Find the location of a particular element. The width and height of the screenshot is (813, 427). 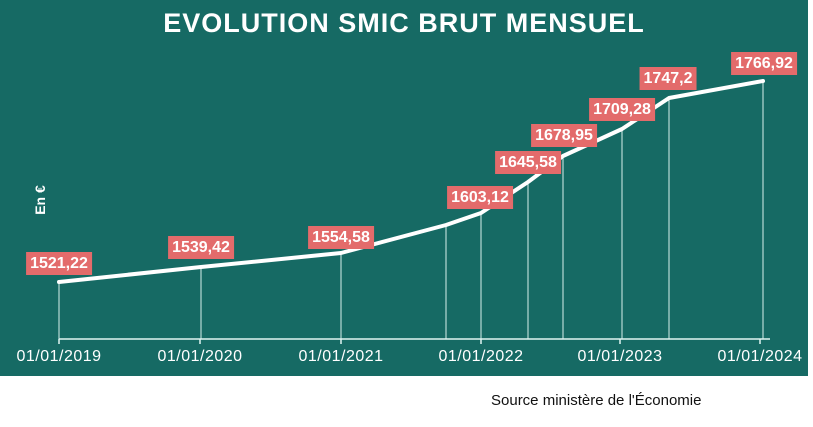

x-tick-label: 01/01/2023 is located at coordinates (620, 356).